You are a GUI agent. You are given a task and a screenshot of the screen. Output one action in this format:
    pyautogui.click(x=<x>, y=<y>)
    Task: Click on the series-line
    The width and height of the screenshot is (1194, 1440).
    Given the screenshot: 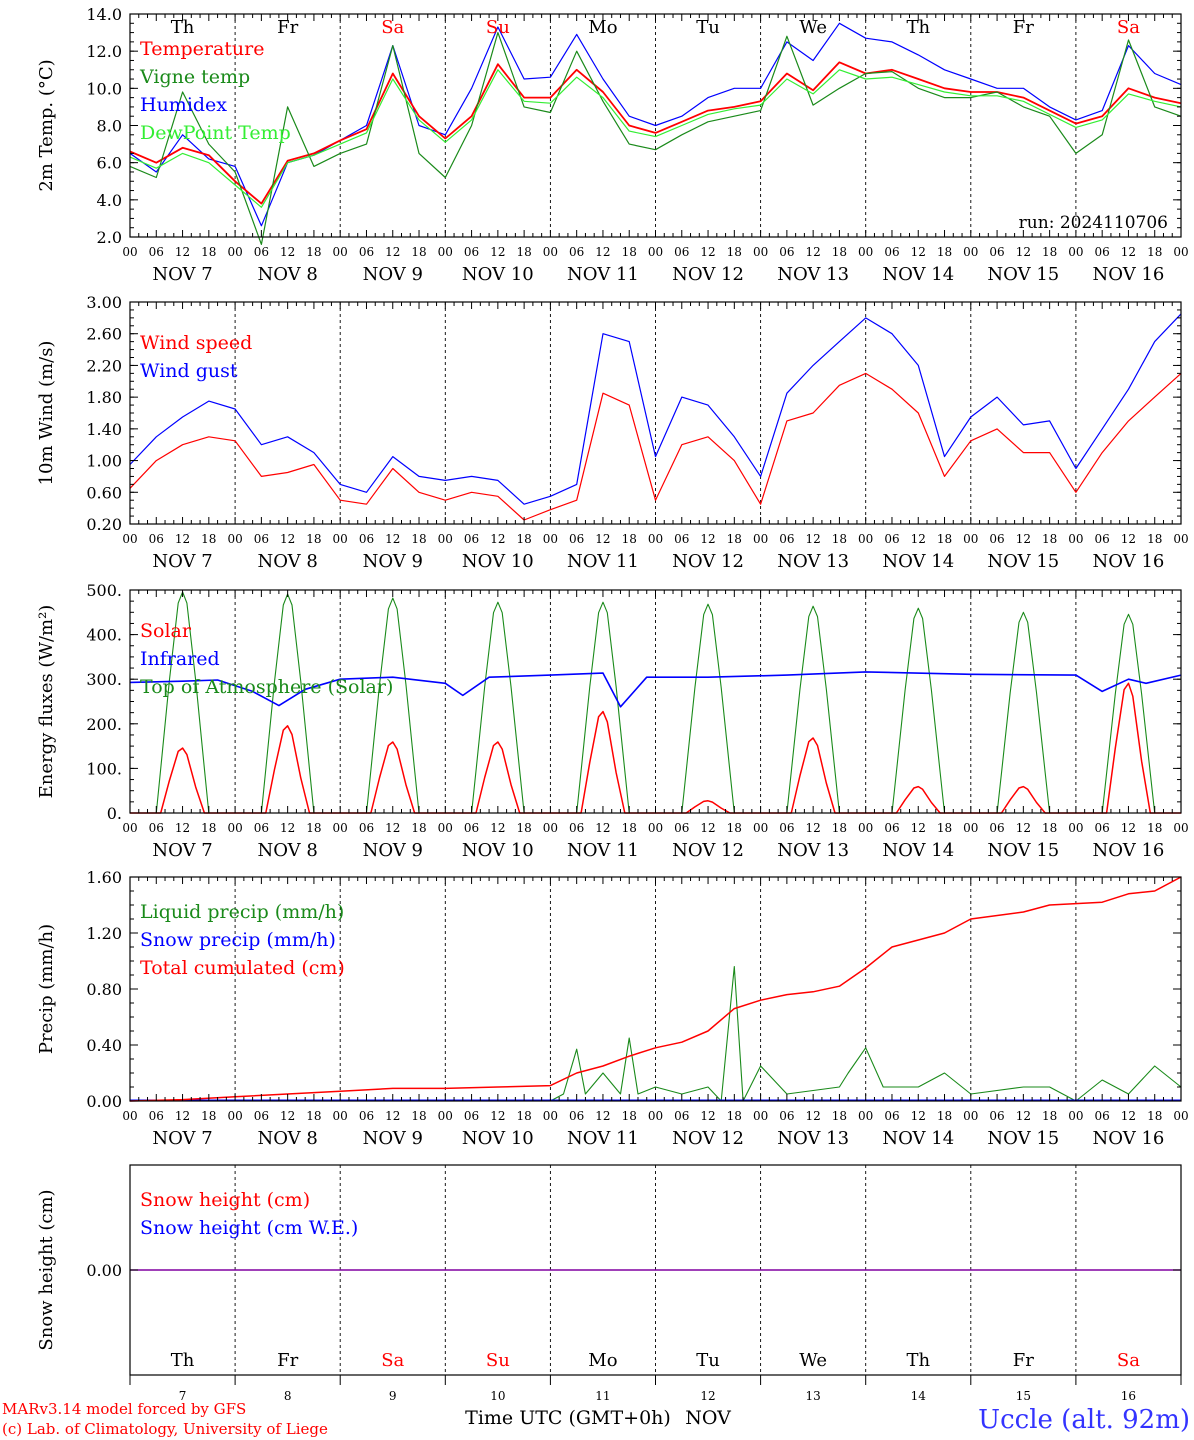 What is the action you would take?
    pyautogui.click(x=655, y=138)
    